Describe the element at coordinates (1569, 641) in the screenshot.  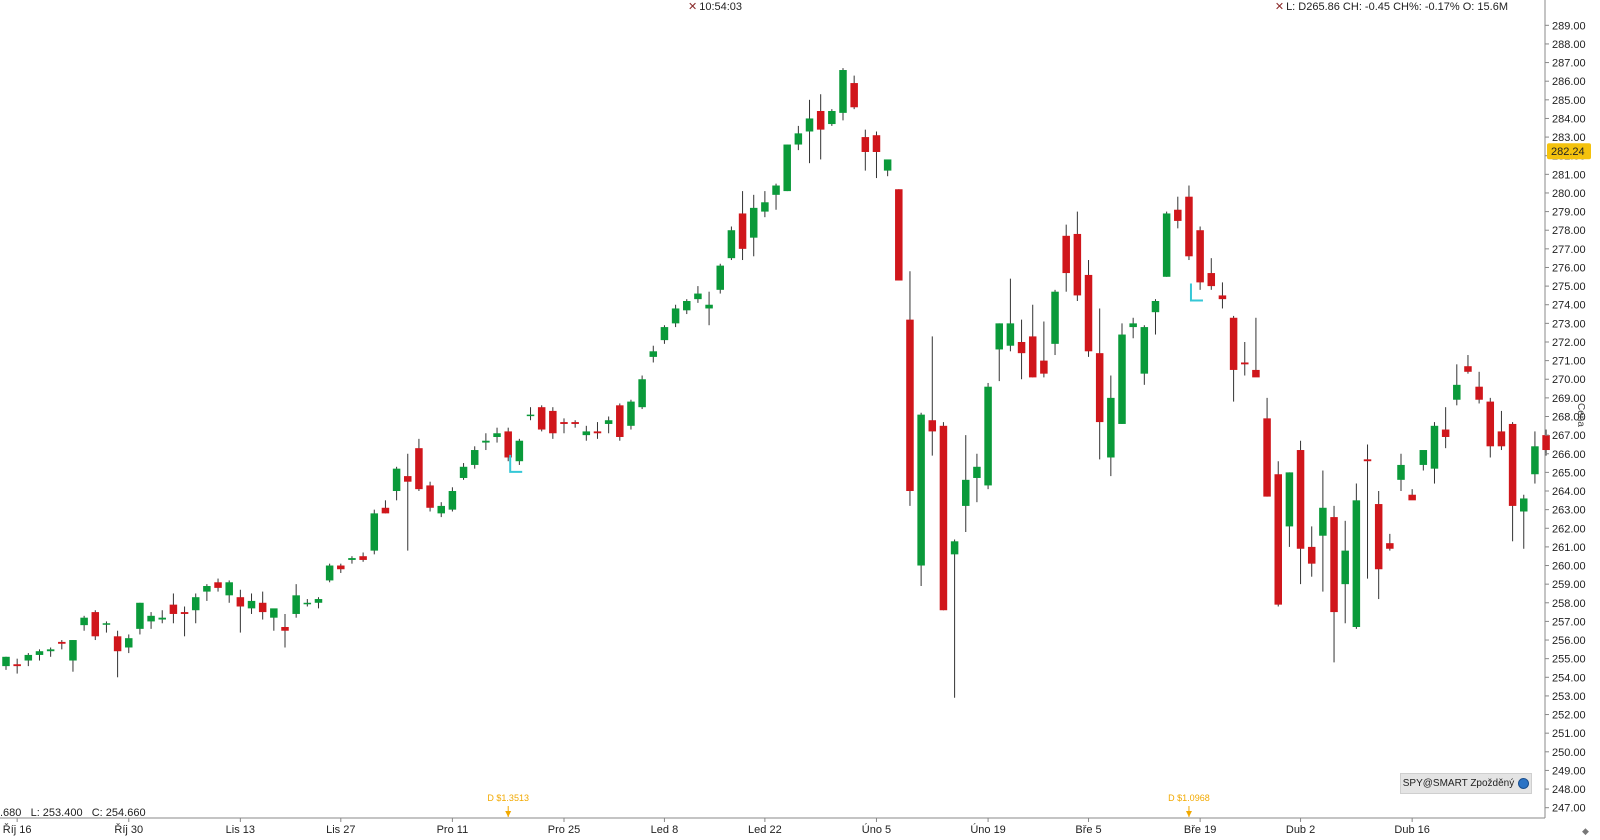
I see `price-tick-label: 256.00` at that location.